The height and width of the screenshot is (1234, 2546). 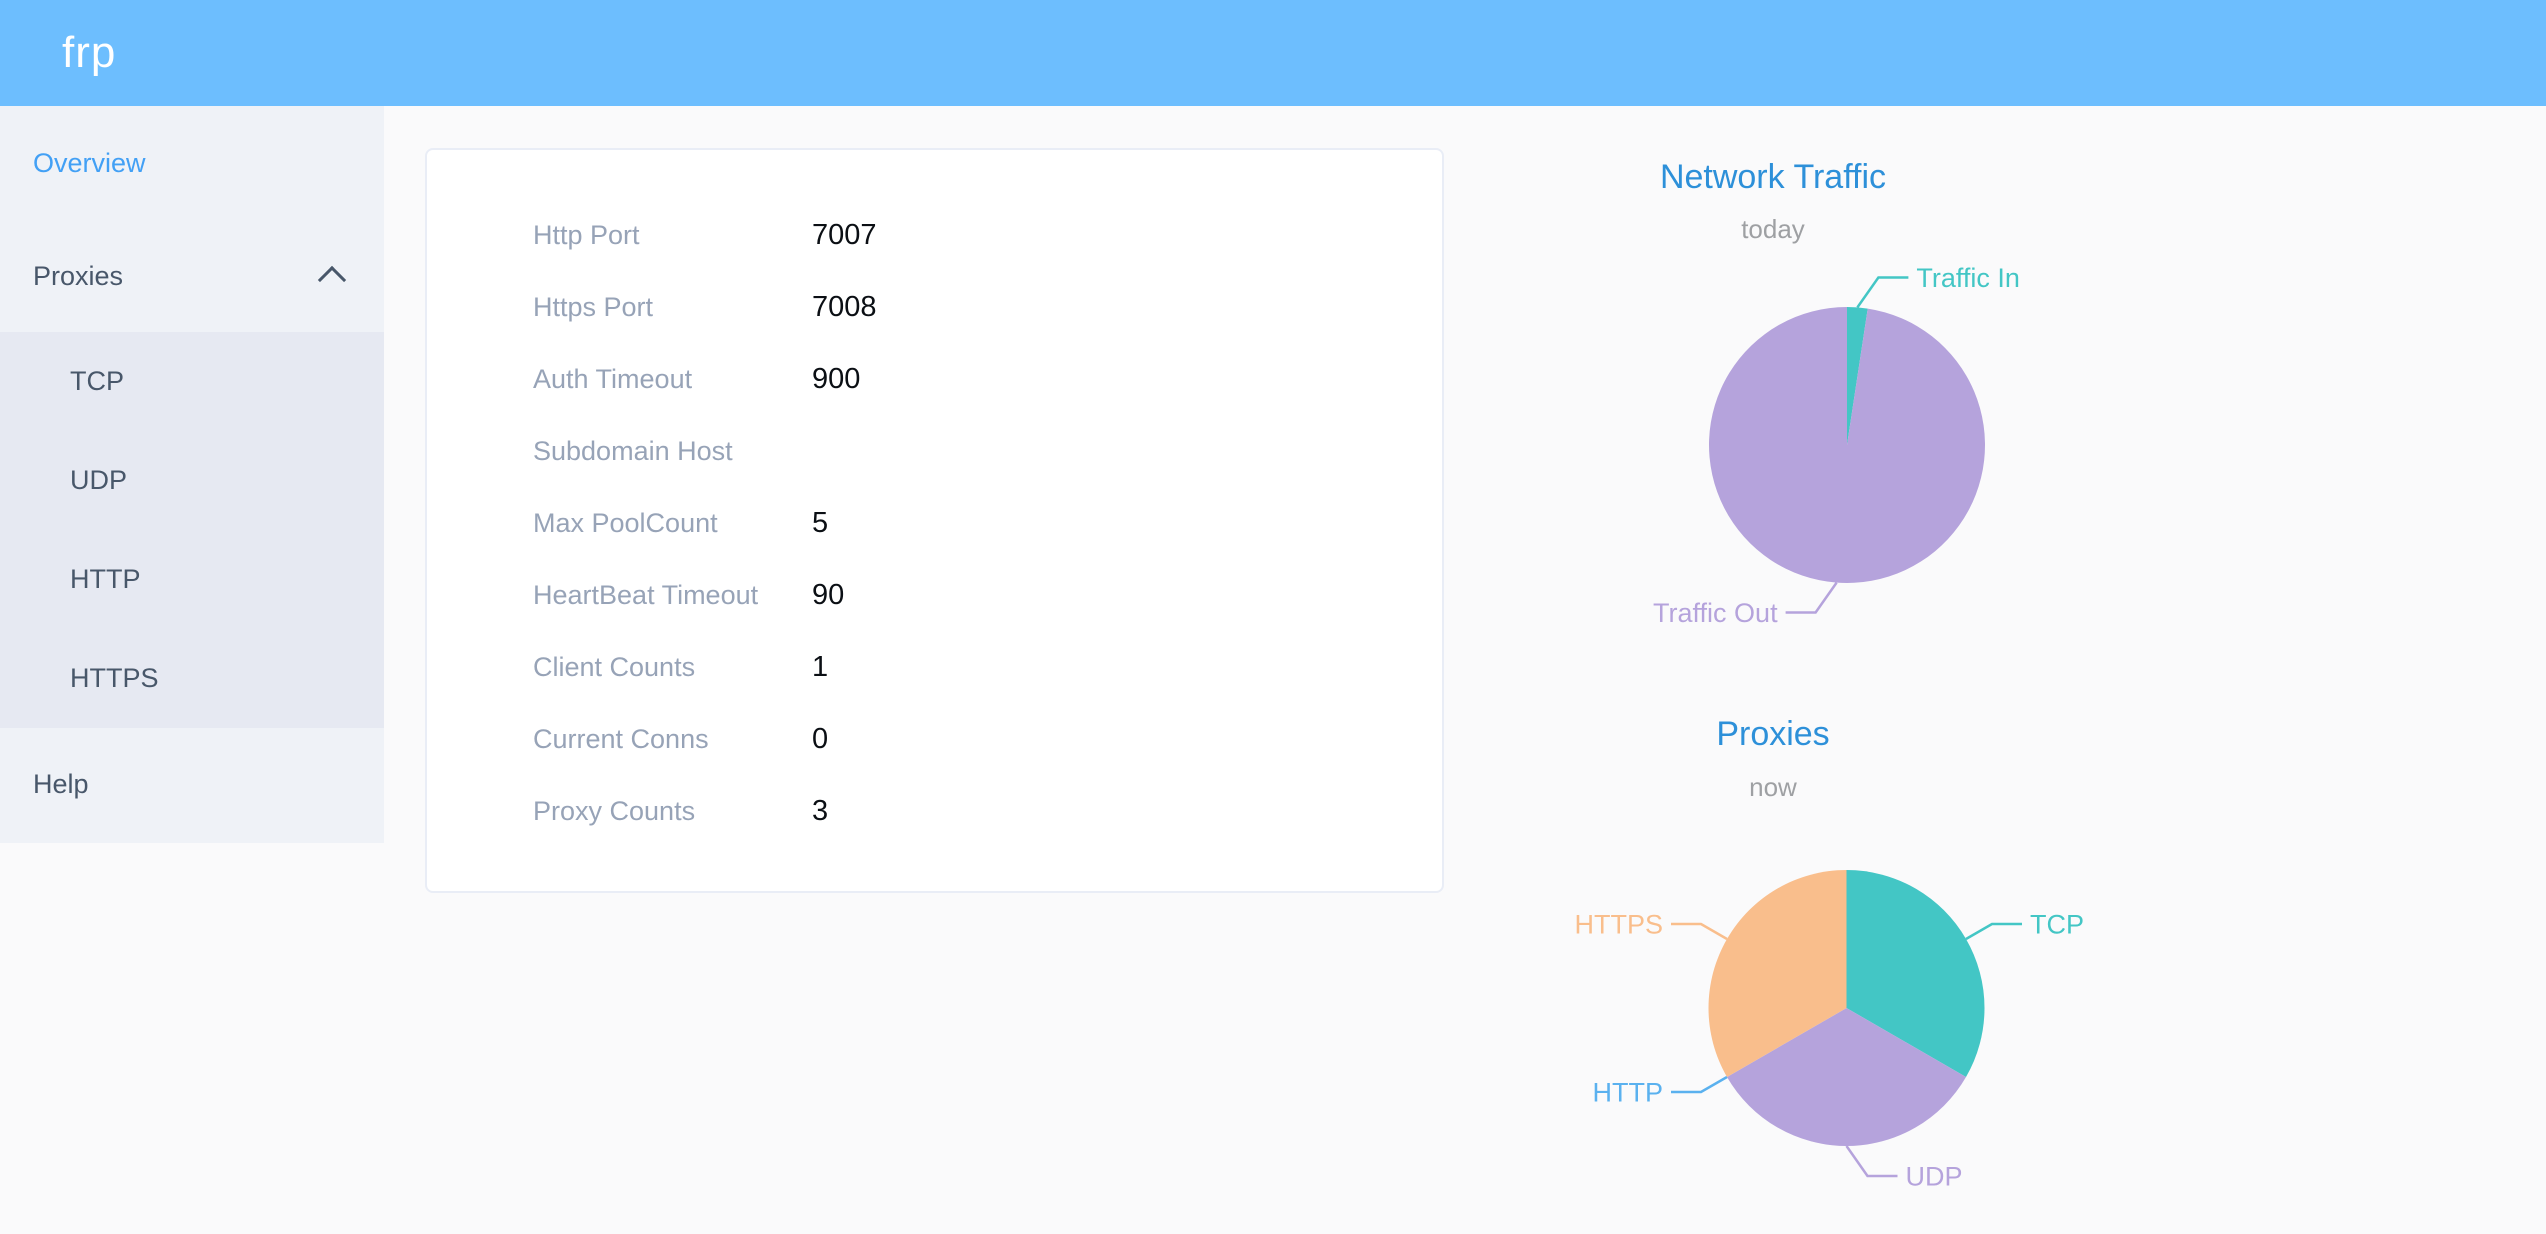 I want to click on pie-label-traffic-in: Traffic In, so click(x=1968, y=278).